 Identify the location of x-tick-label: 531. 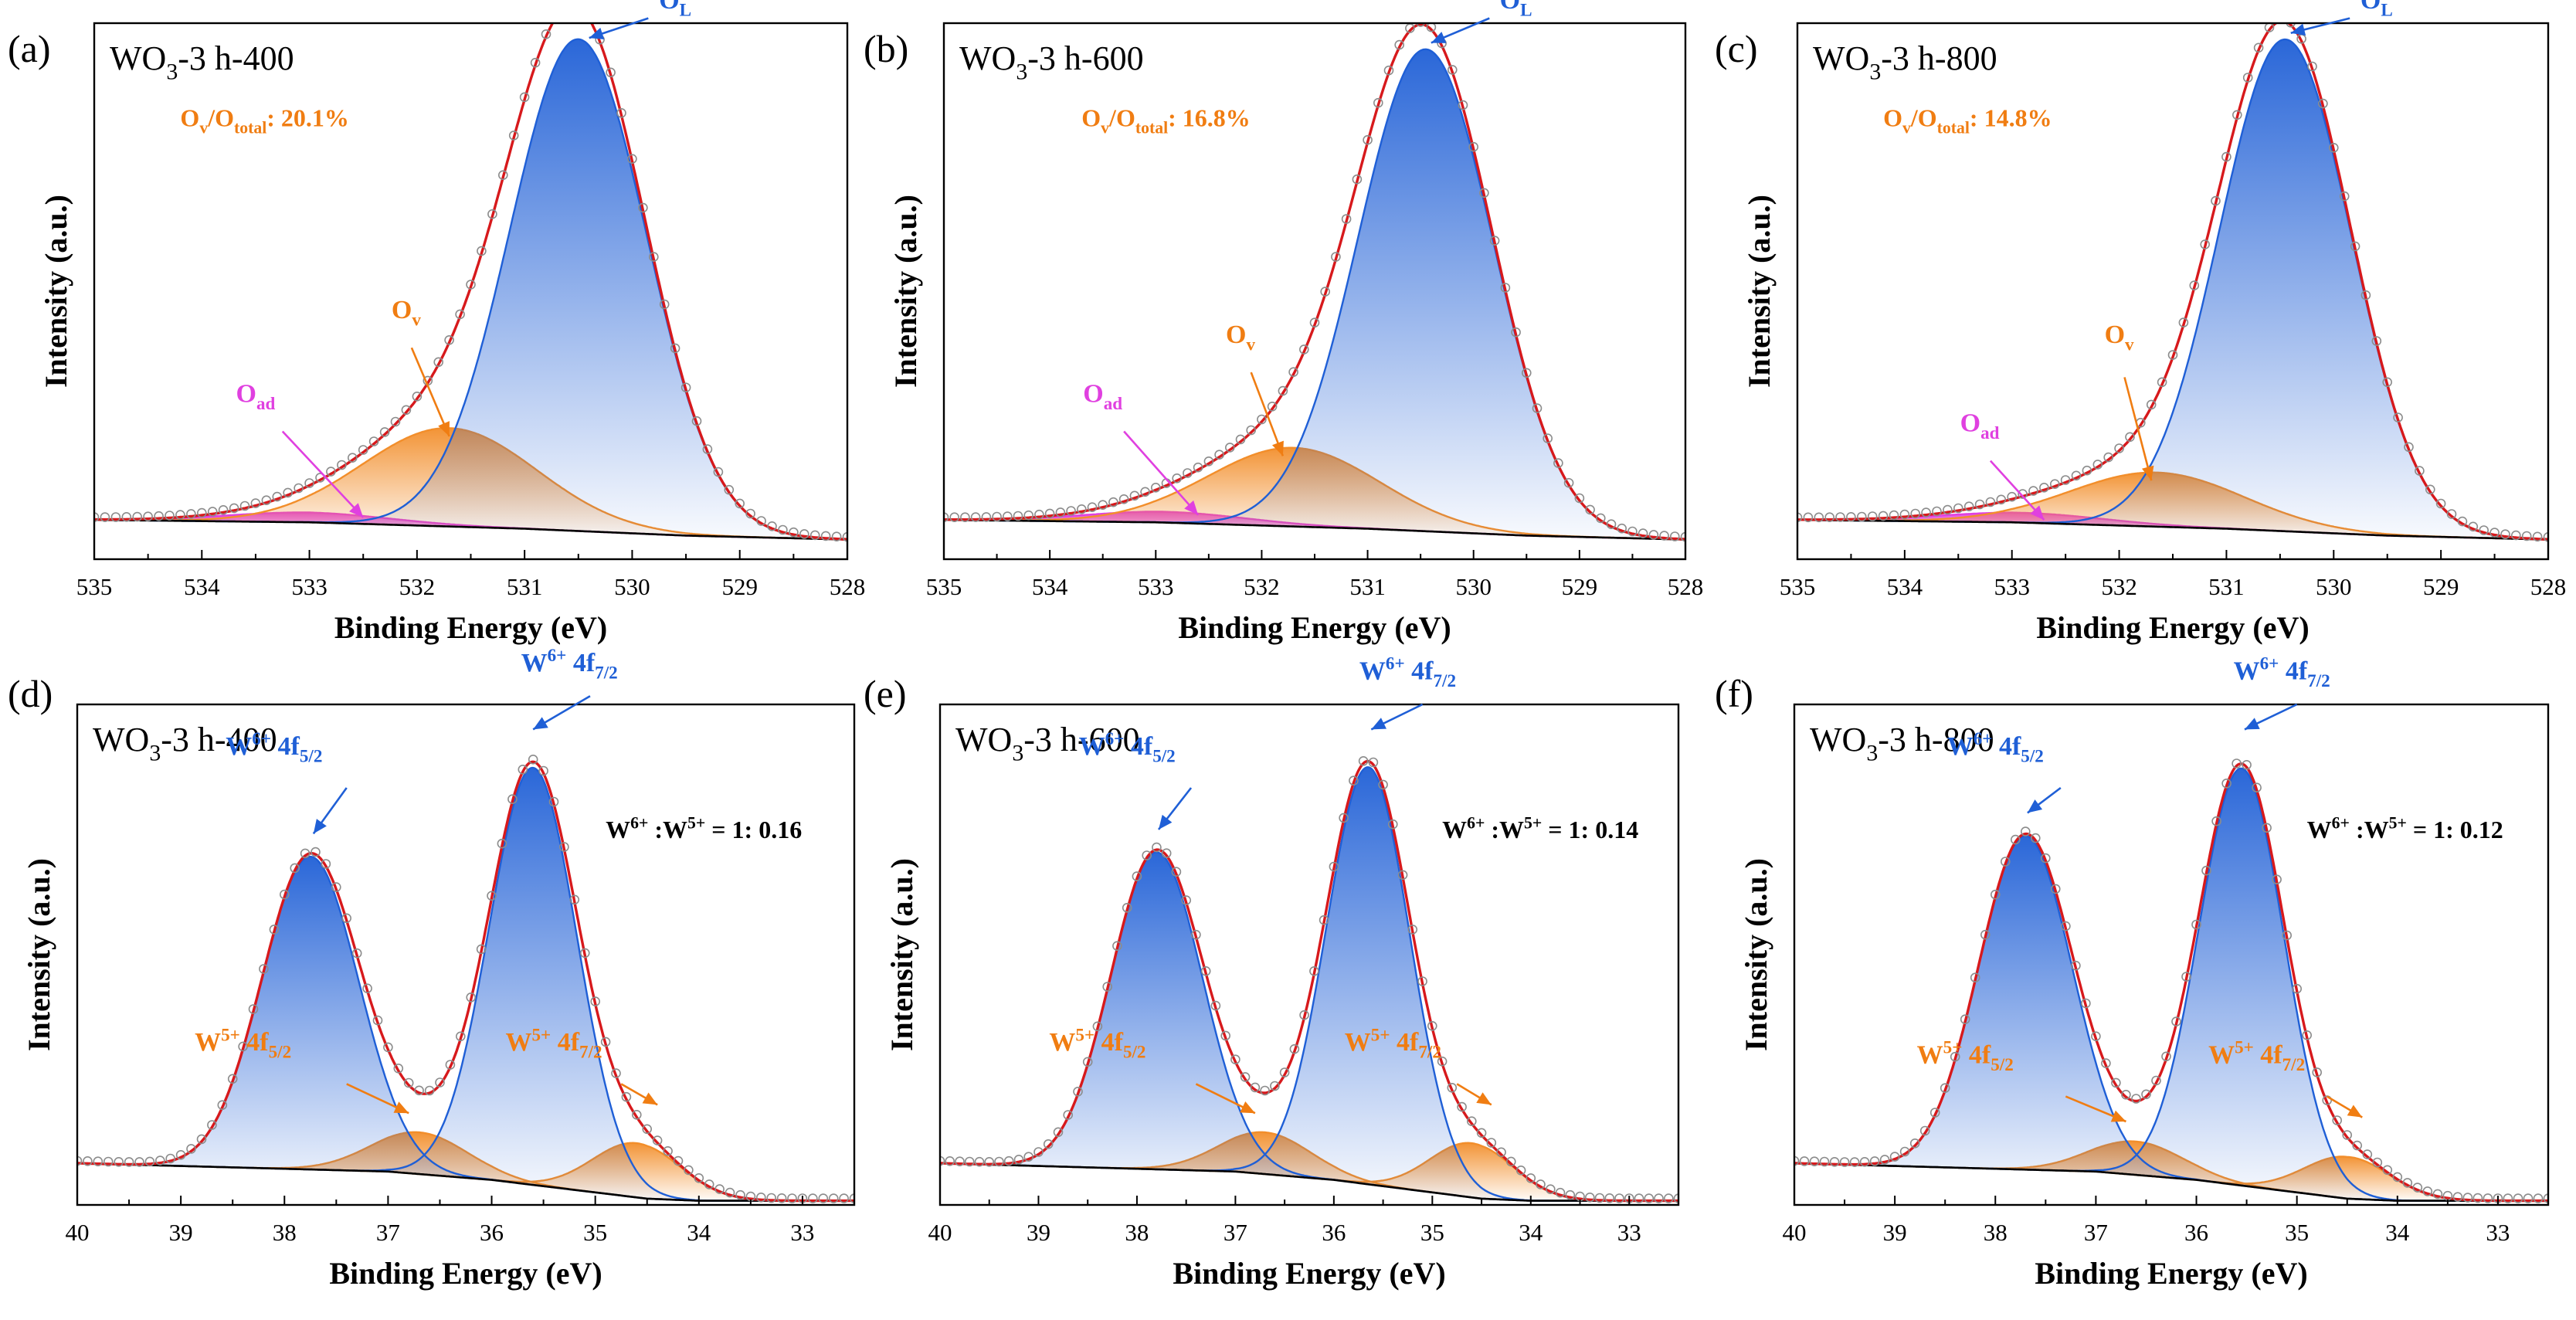
(2226, 586).